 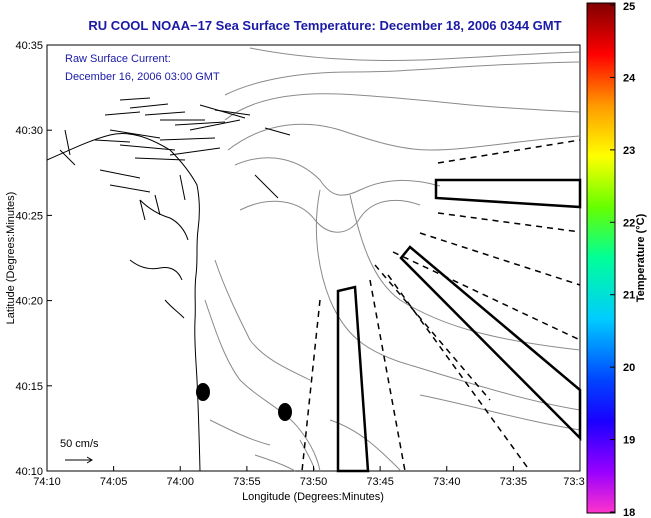 I want to click on y-tick-label: 40:25, so click(x=29, y=216).